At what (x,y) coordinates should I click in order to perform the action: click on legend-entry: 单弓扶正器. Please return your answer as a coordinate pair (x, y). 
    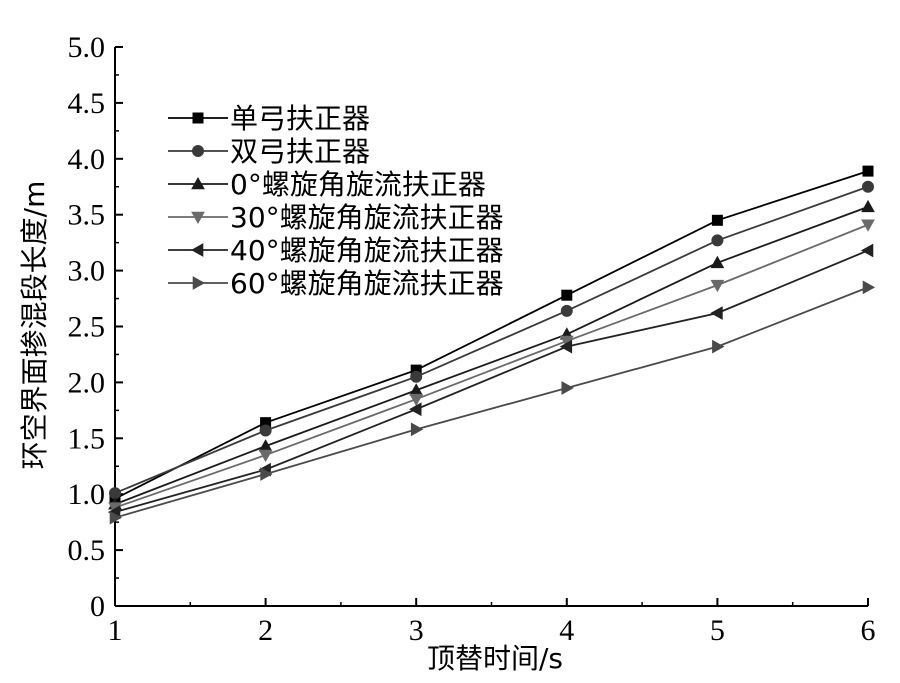
    Looking at the image, I should click on (269, 118).